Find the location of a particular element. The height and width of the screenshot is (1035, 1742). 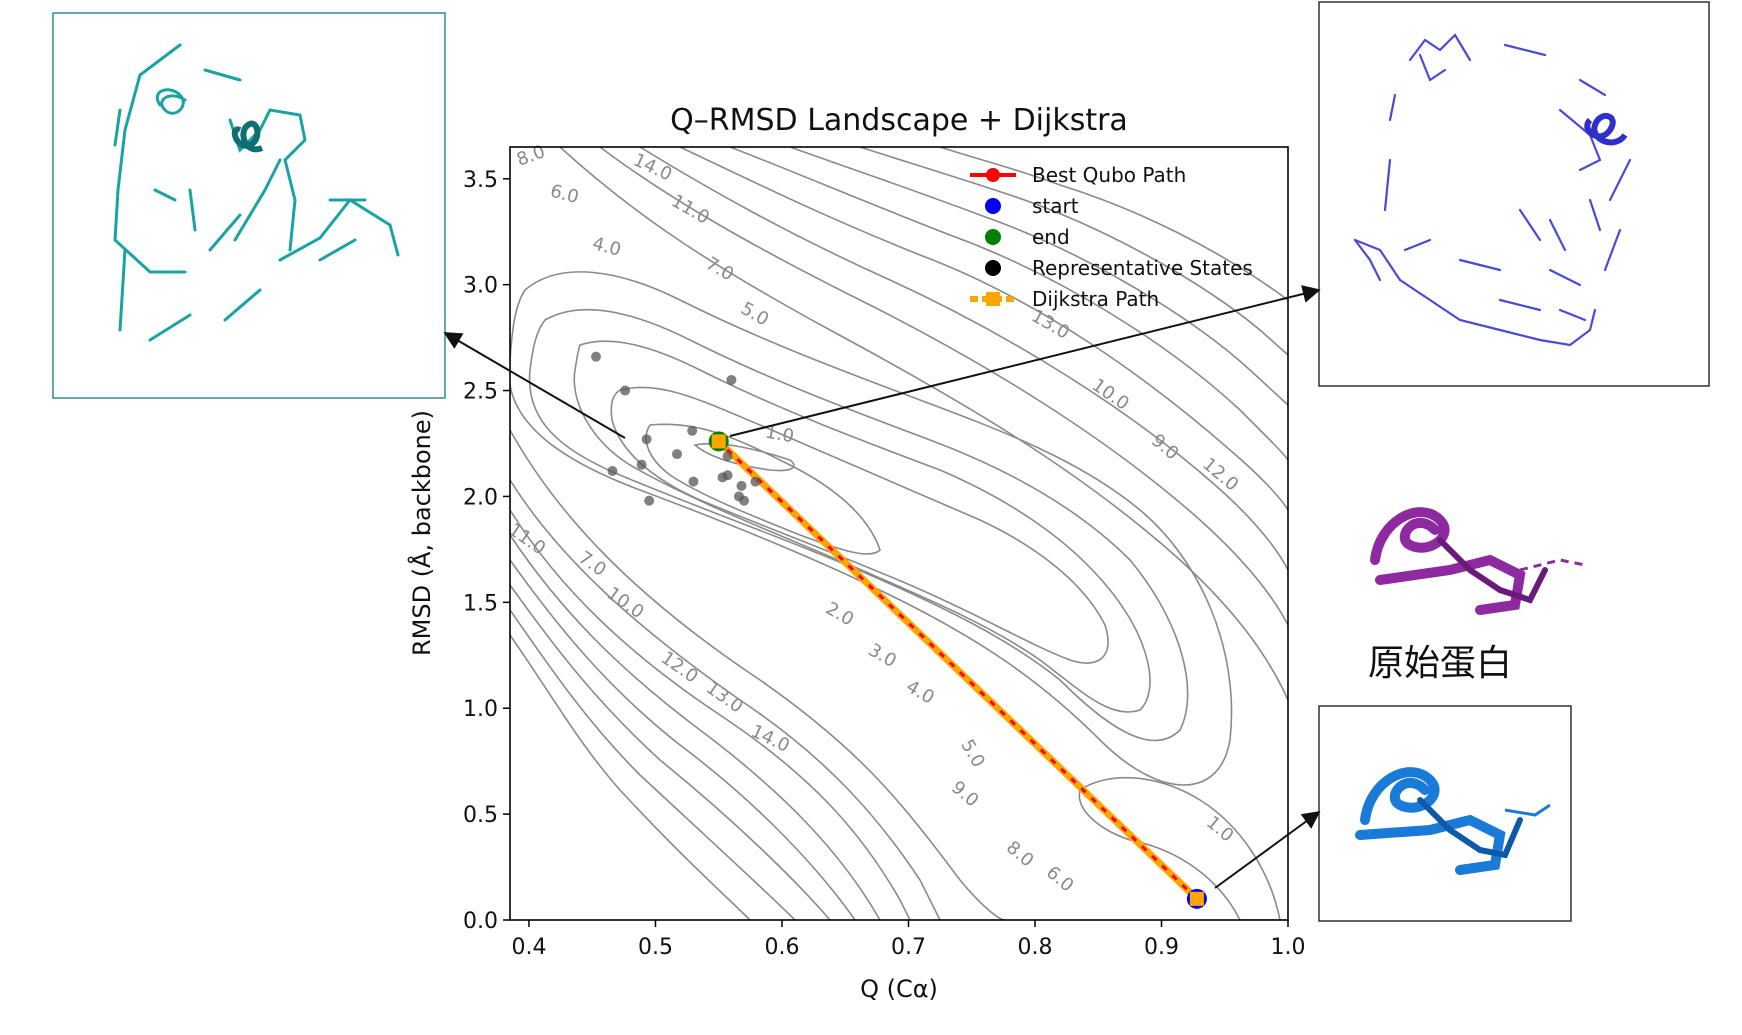

cyan-helix is located at coordinates (247, 136).